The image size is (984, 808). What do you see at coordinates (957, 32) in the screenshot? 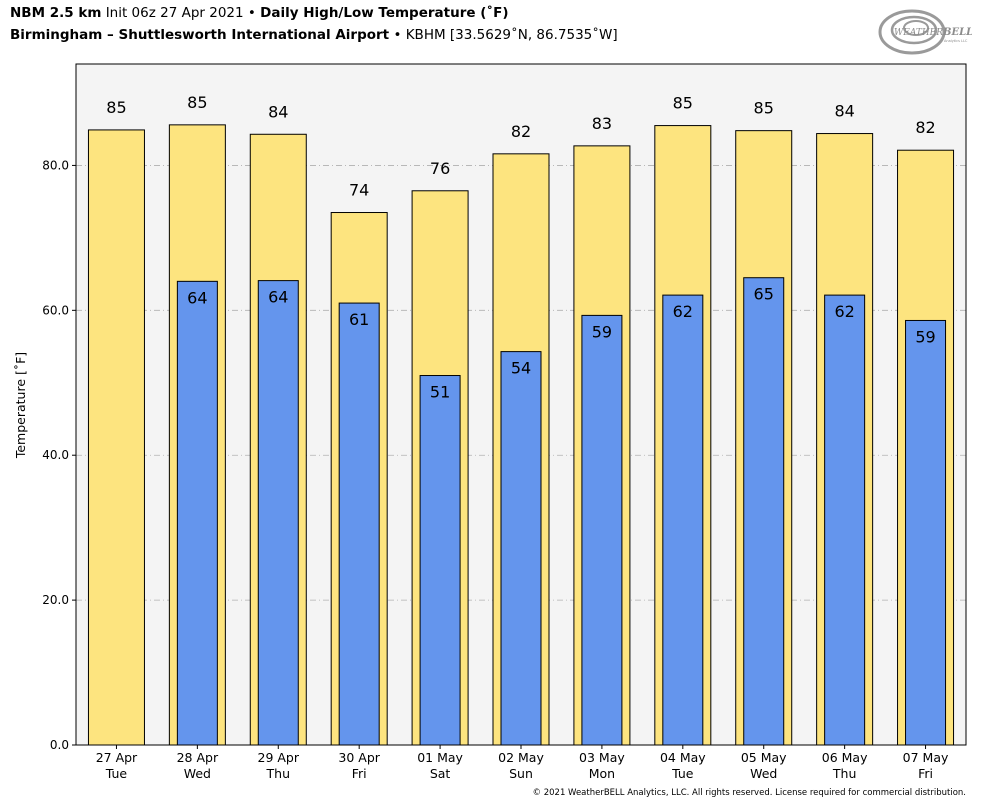
I see `logo-text-accent: BELL` at bounding box center [957, 32].